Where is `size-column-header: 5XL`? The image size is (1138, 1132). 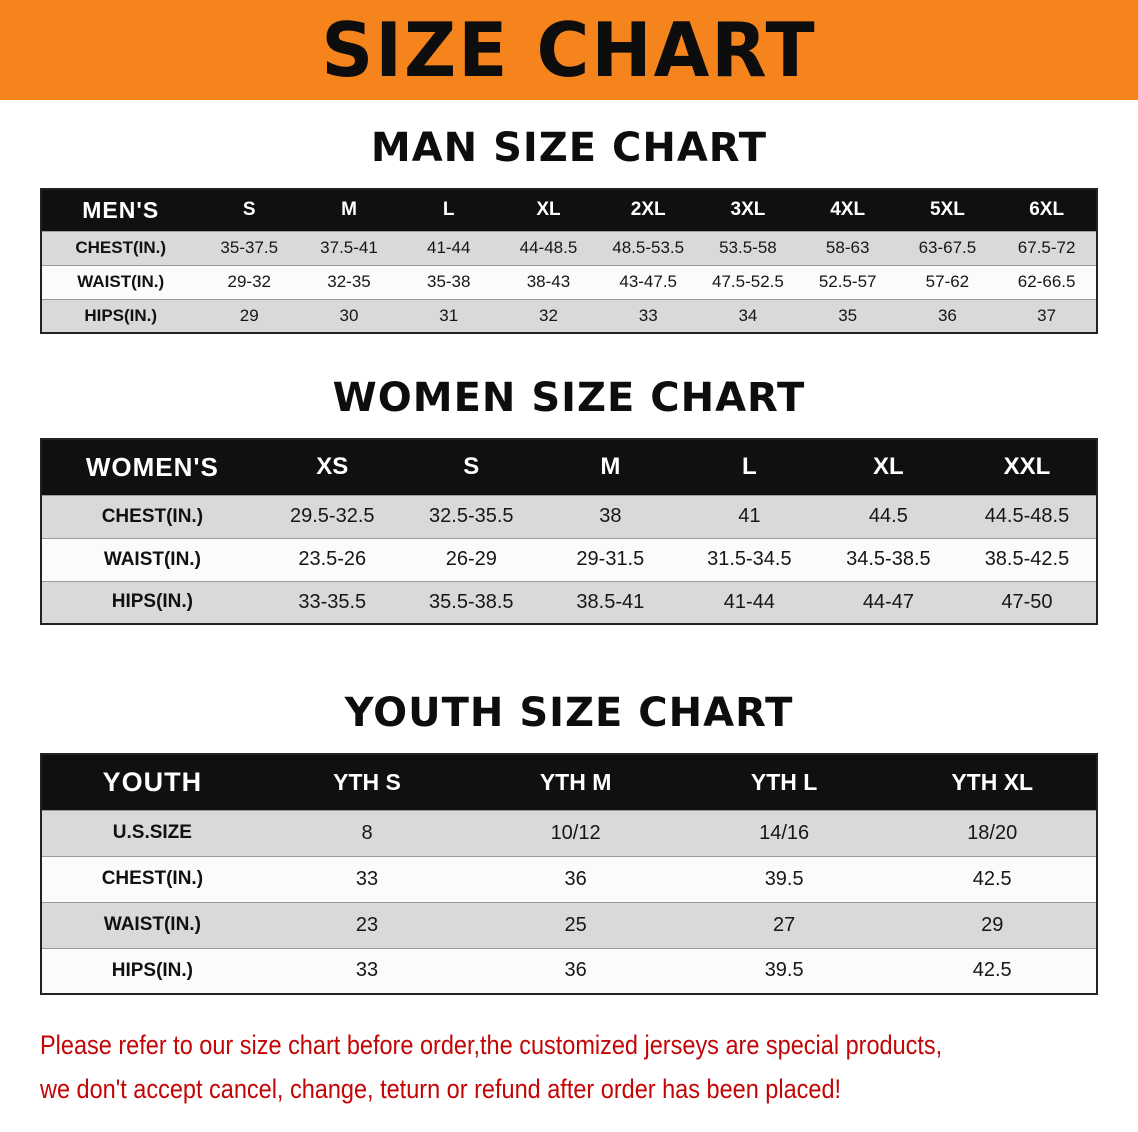
size-column-header: 5XL is located at coordinates (947, 210).